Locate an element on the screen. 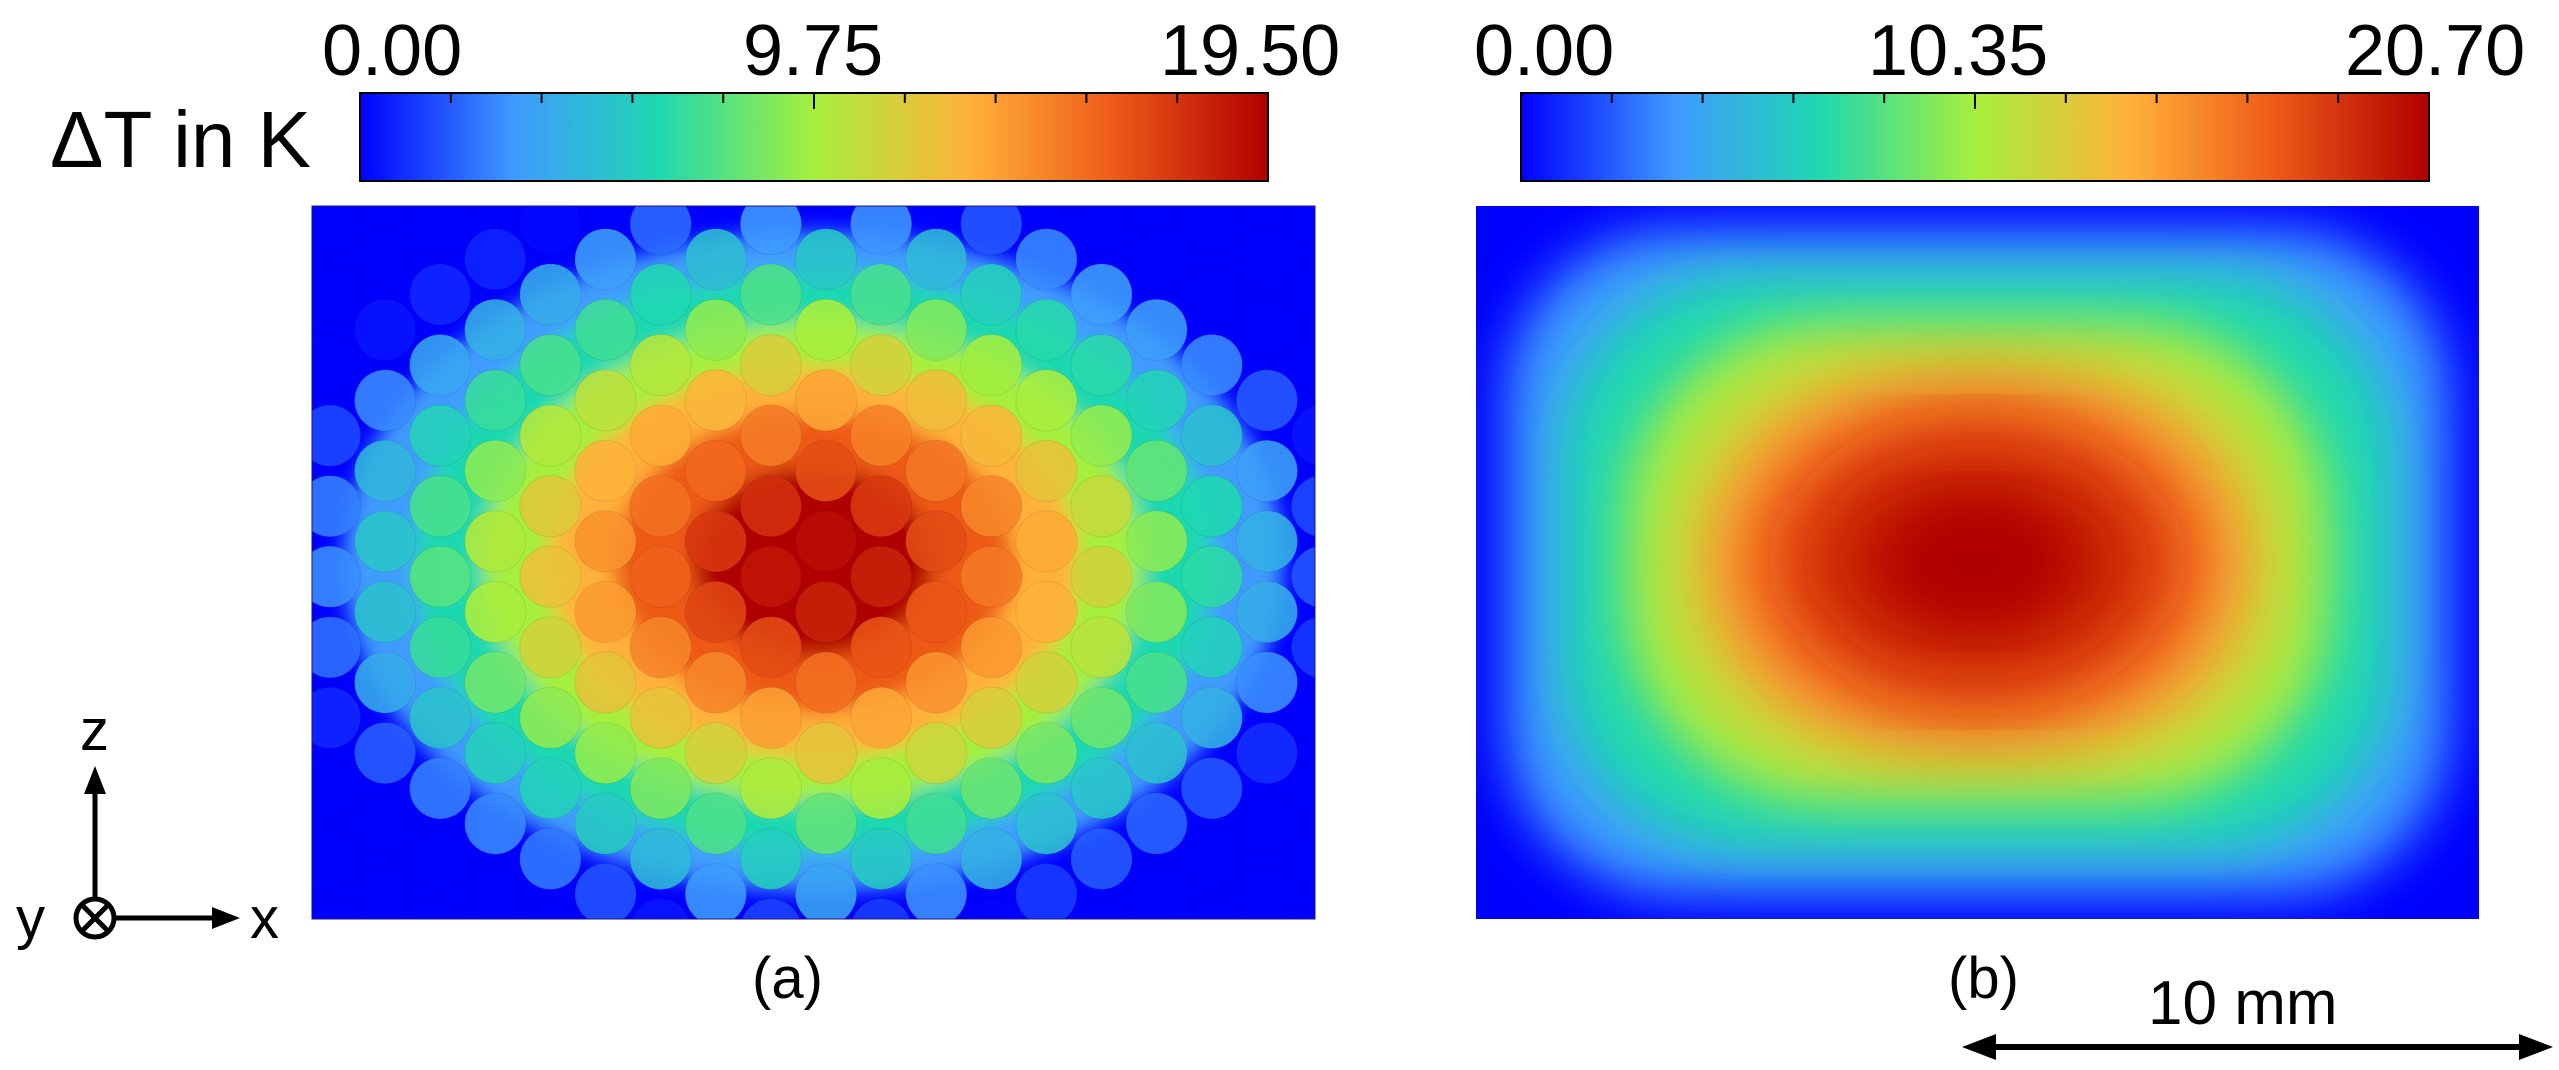 Image resolution: width=2559 pixels, height=1070 pixels. scale-bar: 10 mm is located at coordinates (2257, 1014).